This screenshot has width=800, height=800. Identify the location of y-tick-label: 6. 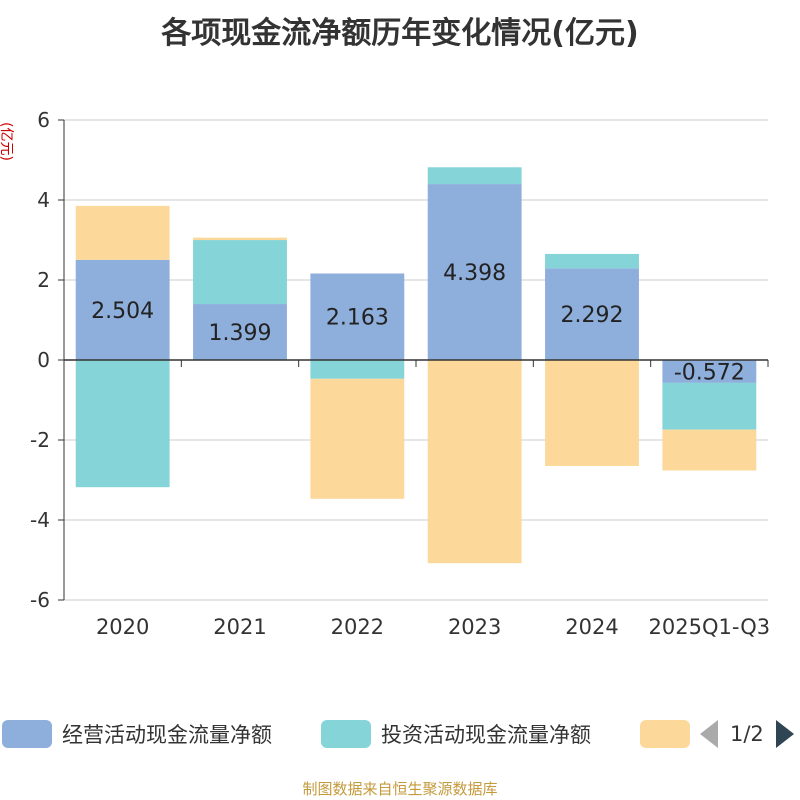
(43, 120).